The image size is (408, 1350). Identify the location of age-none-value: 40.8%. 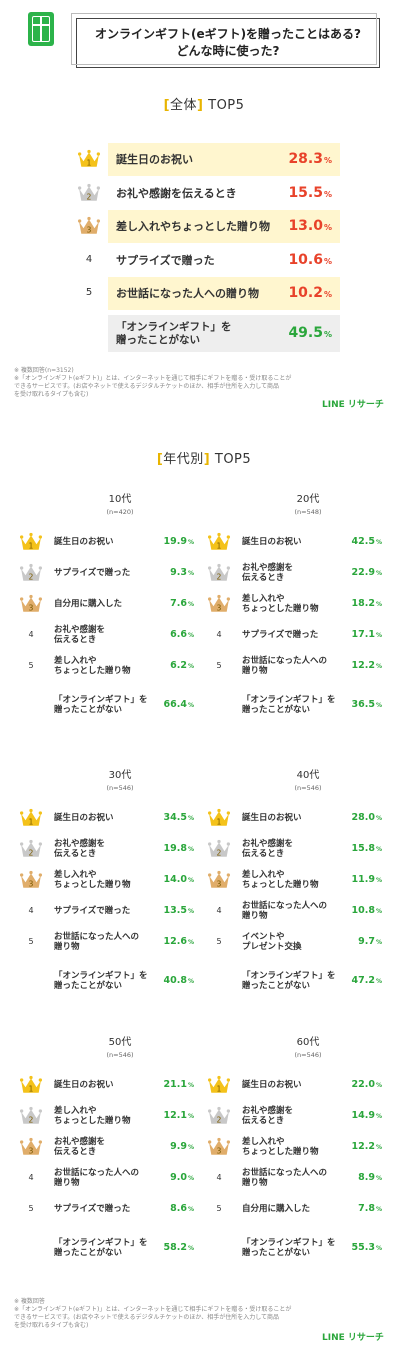
(178, 980).